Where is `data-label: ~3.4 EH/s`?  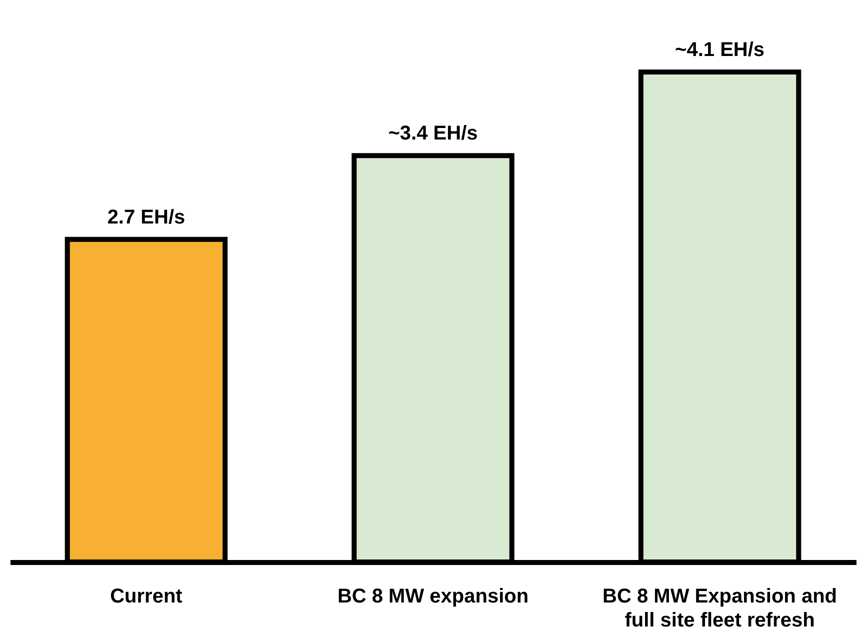 data-label: ~3.4 EH/s is located at coordinates (433, 133).